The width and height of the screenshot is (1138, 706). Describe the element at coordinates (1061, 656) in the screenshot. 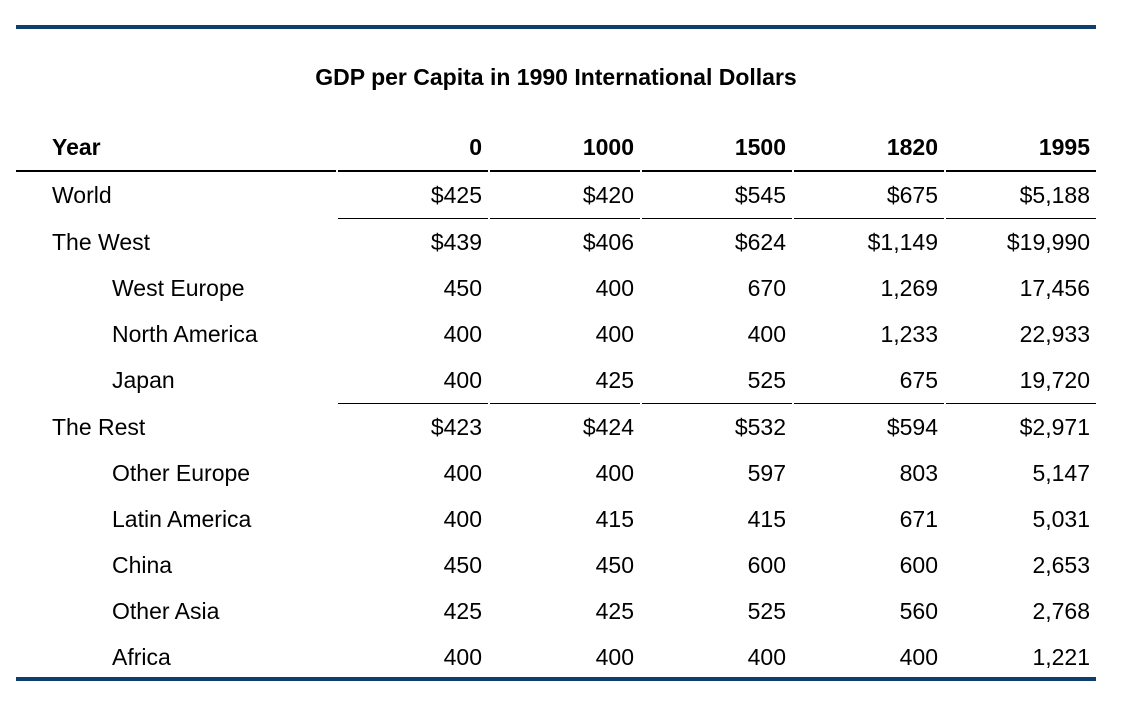

I see `cell-value: 1,221` at that location.